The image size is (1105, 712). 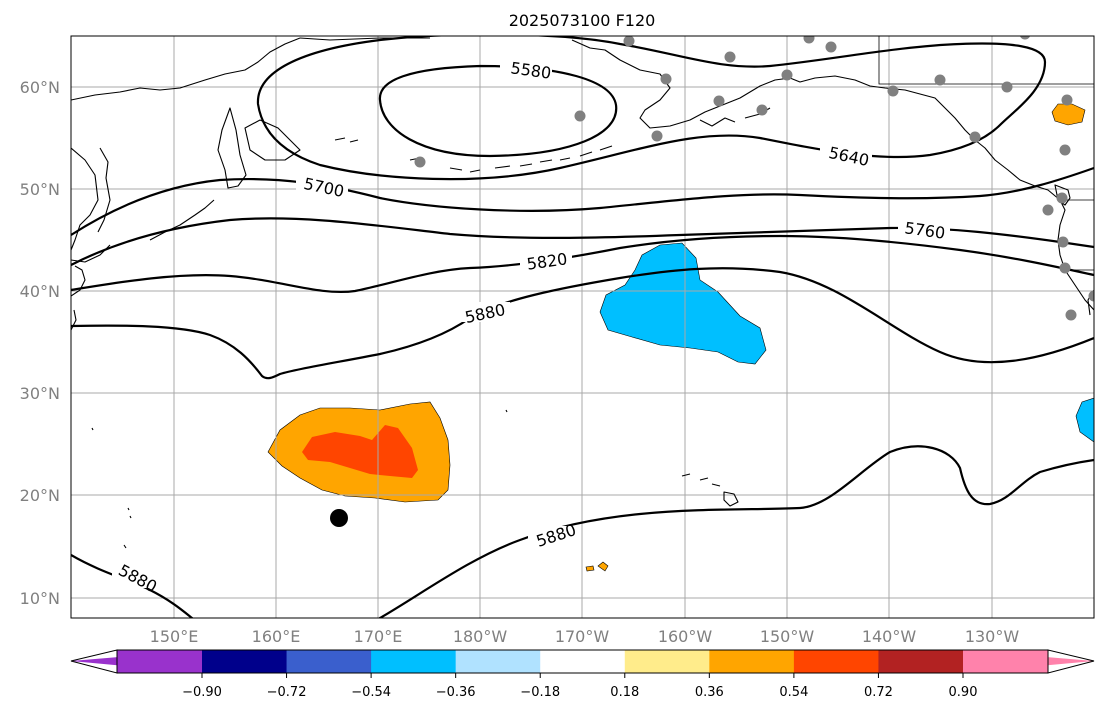 What do you see at coordinates (40, 495) in the screenshot?
I see `lat-label: 20°N` at bounding box center [40, 495].